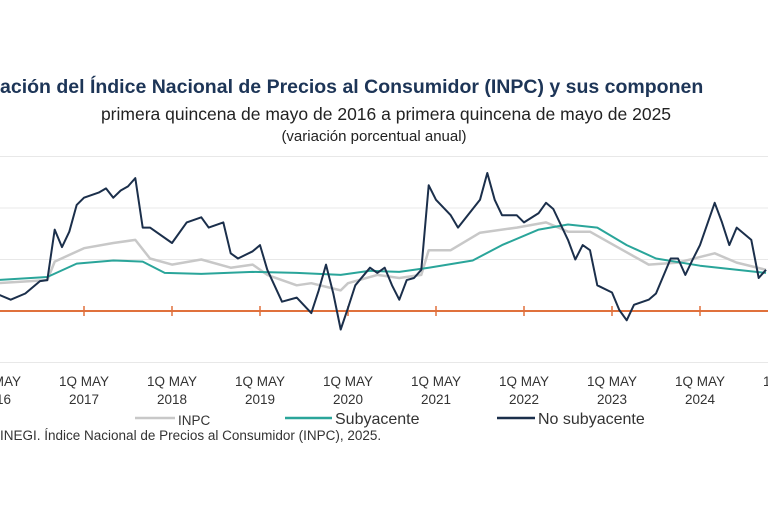 The height and width of the screenshot is (512, 768). Describe the element at coordinates (84, 390) in the screenshot. I see `x-tick-label: 1Q MAY 2017` at that location.